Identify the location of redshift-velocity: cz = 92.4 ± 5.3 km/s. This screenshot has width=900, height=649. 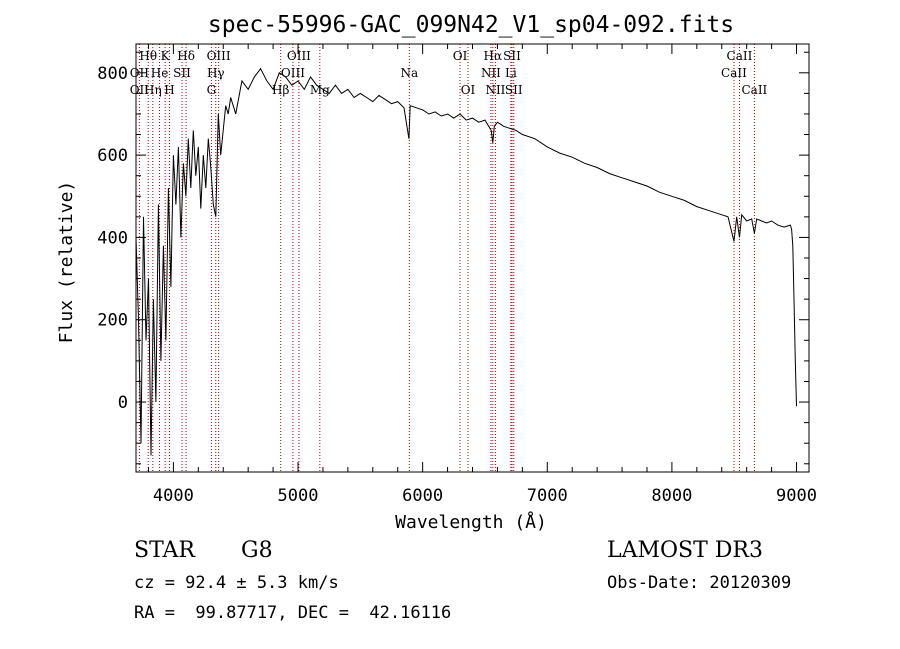
(236, 583).